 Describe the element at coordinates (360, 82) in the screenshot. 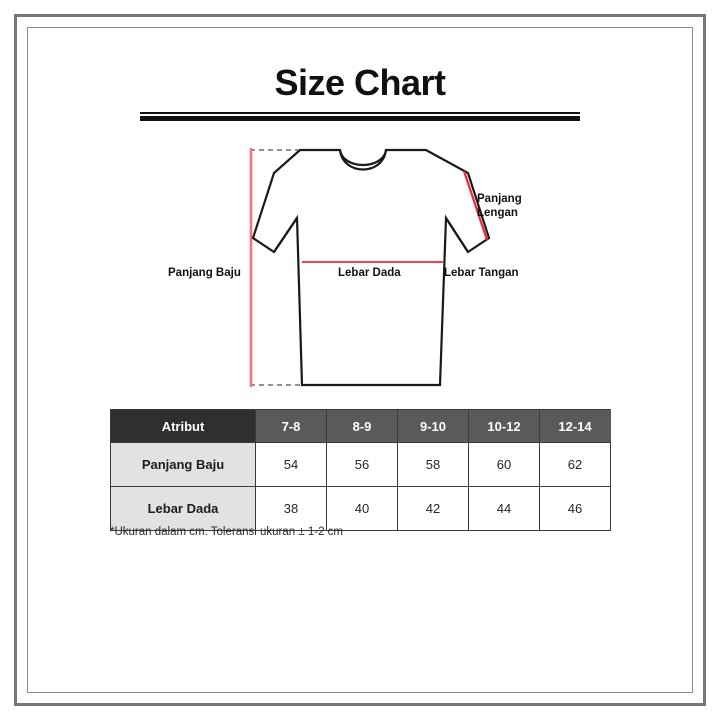

I see `page-title: Size Chart` at that location.